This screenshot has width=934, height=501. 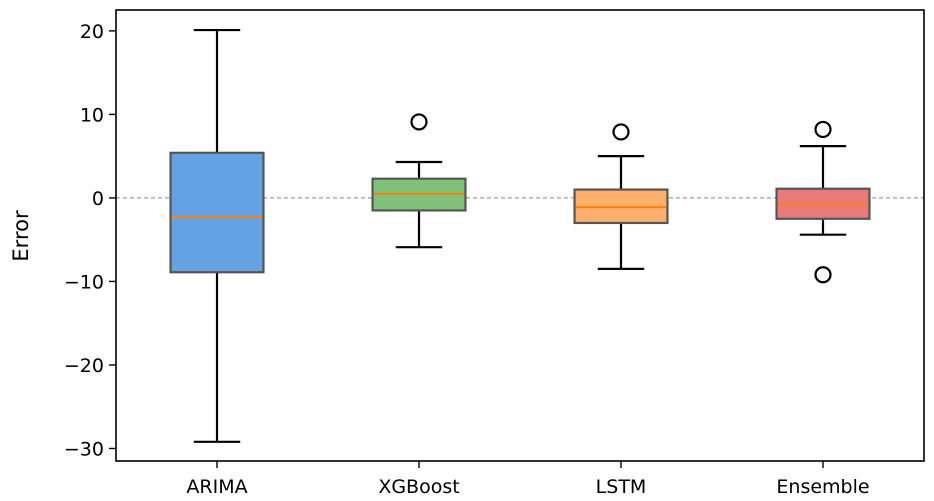 I want to click on box-xgboost, so click(x=419, y=181).